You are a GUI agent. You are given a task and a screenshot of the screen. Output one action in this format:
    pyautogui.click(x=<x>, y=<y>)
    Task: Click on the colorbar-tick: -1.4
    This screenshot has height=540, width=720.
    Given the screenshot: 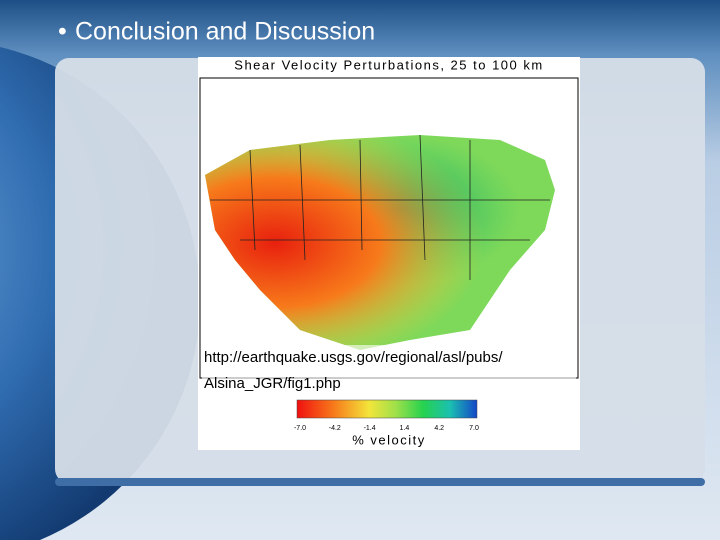 What is the action you would take?
    pyautogui.click(x=370, y=428)
    